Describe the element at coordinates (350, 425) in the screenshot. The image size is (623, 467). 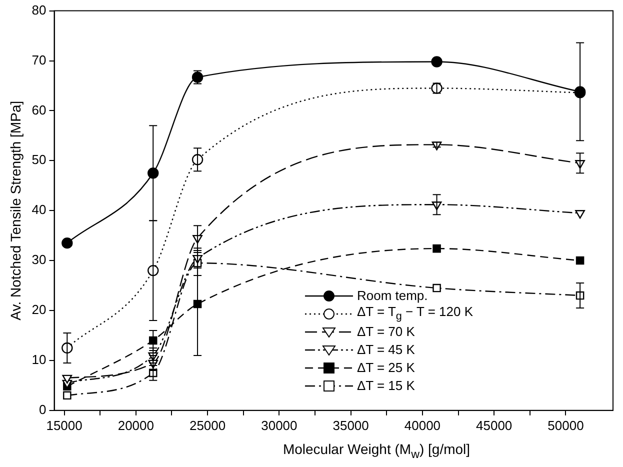
I see `x-tick-label: 35000` at that location.